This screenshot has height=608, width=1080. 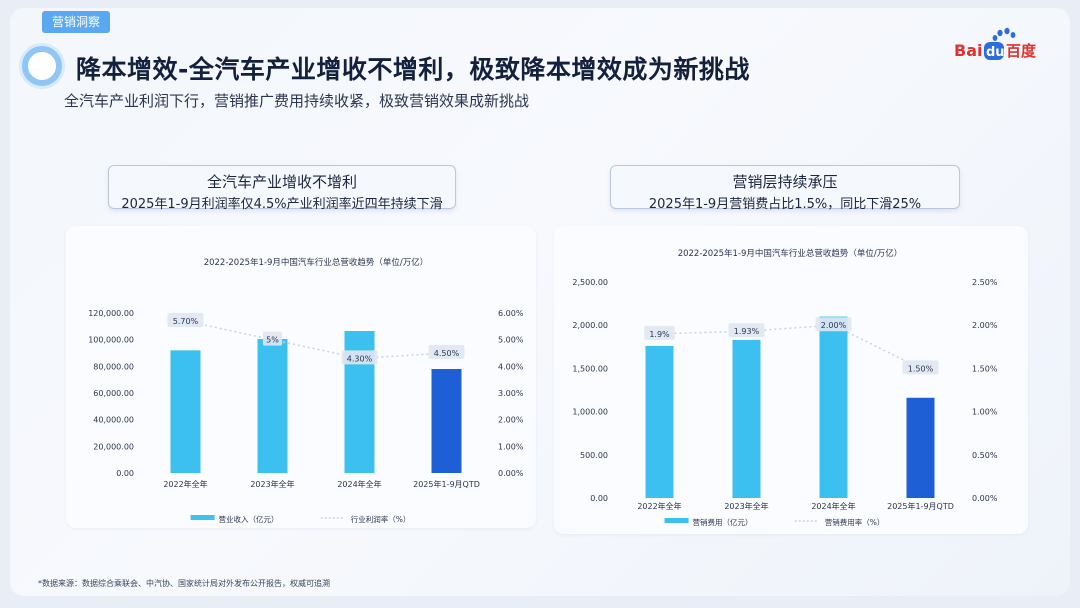 I want to click on left-line-point: 5%, so click(x=272, y=338).